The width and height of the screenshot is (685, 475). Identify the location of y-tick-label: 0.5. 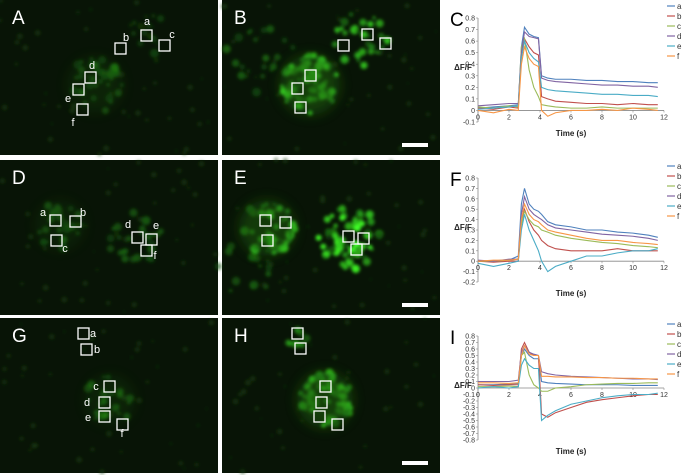
(470, 210).